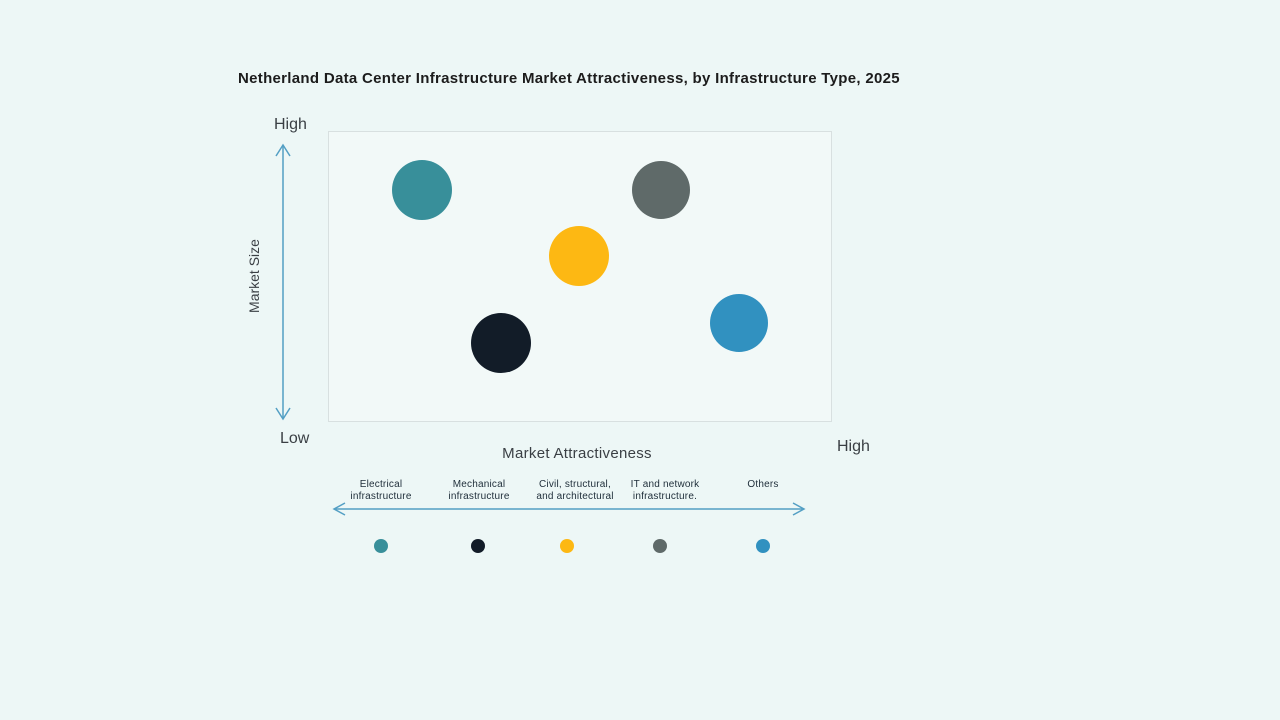  Describe the element at coordinates (665, 490) in the screenshot. I see `category-label-it-and-network-infrastructure: IT and network infrastructure.` at that location.